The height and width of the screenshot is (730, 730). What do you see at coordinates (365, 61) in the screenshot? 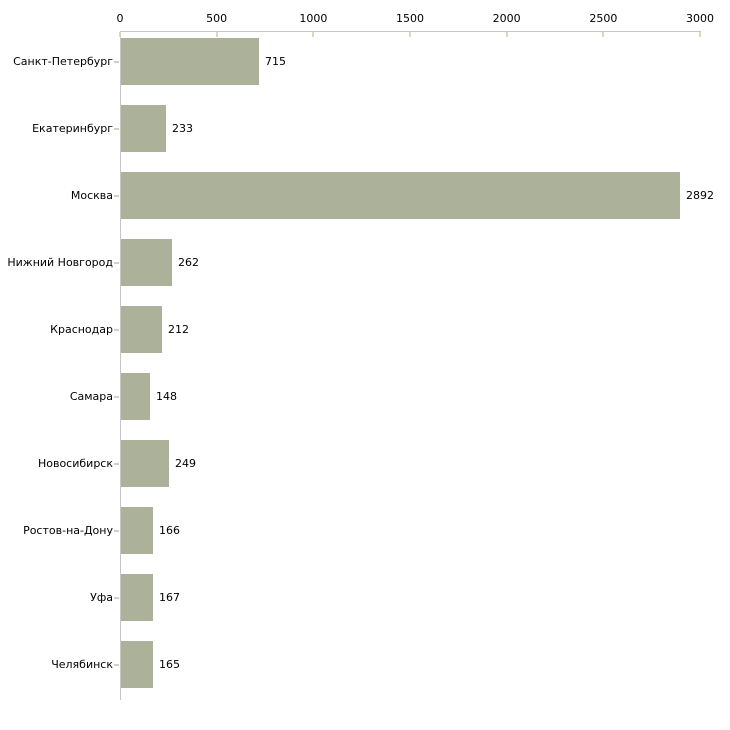
I see `chart-row: Санкт-Петербург 715` at bounding box center [365, 61].